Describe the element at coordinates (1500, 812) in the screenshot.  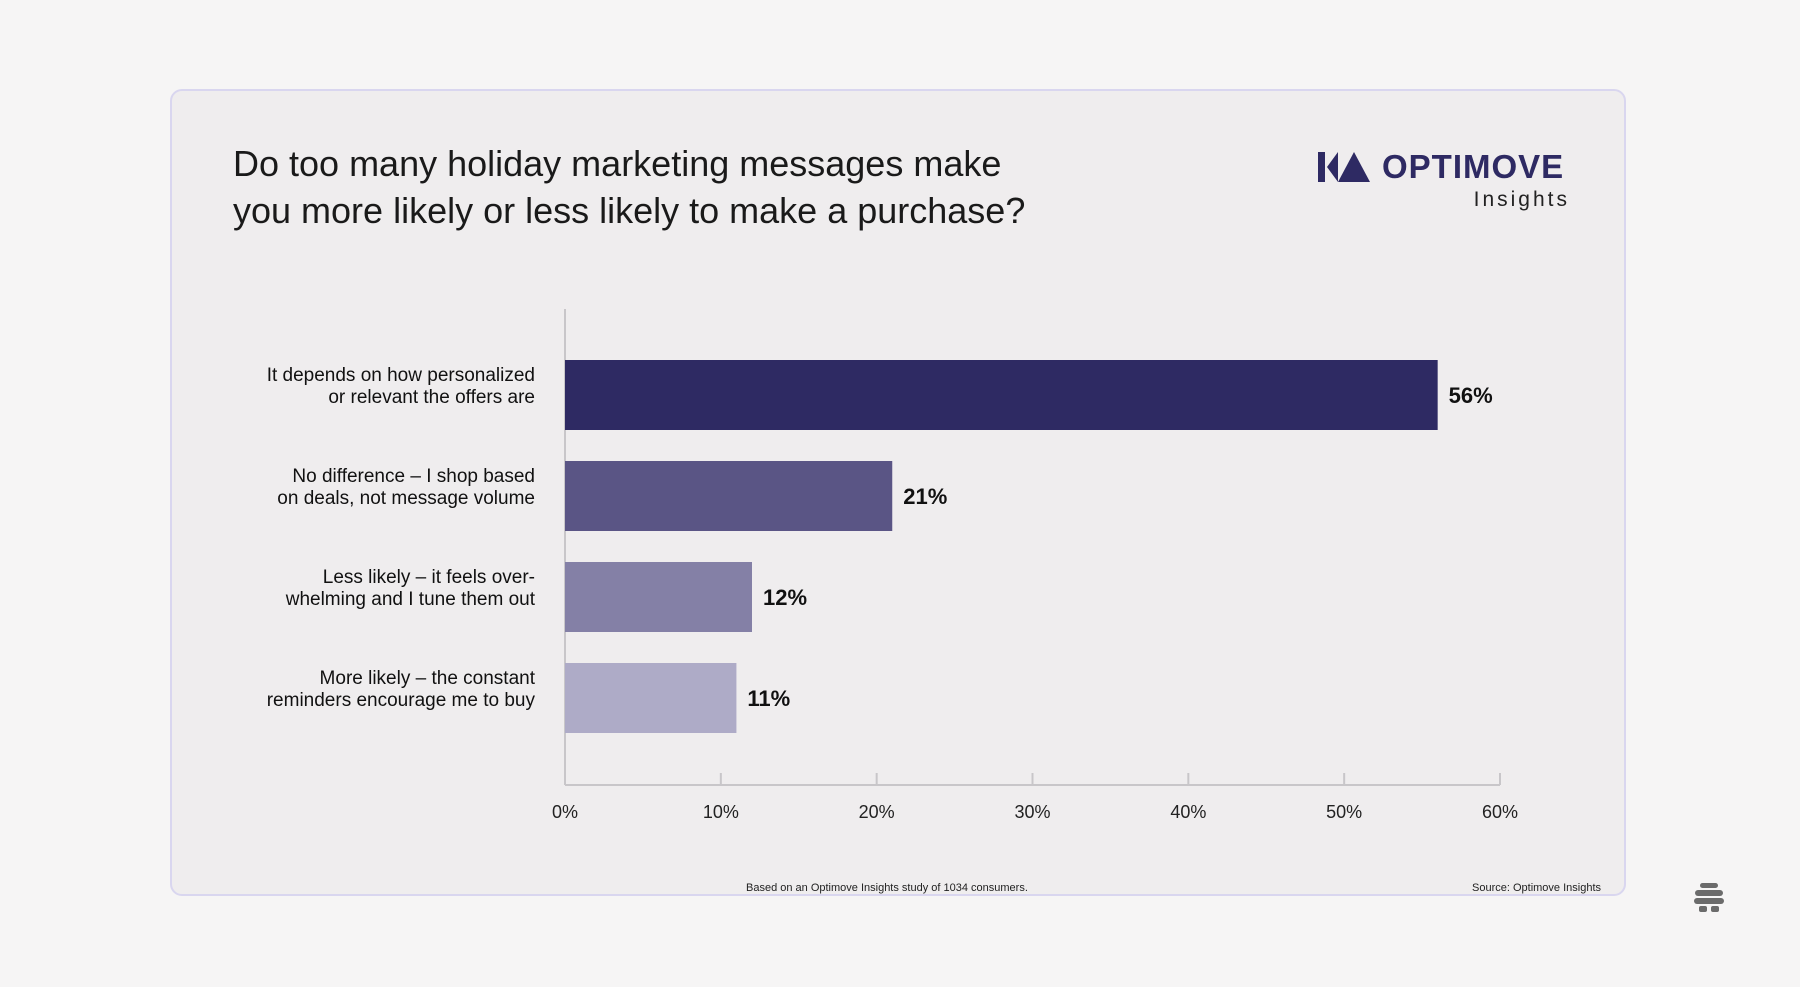
I see `x-tick-label: 60%` at that location.